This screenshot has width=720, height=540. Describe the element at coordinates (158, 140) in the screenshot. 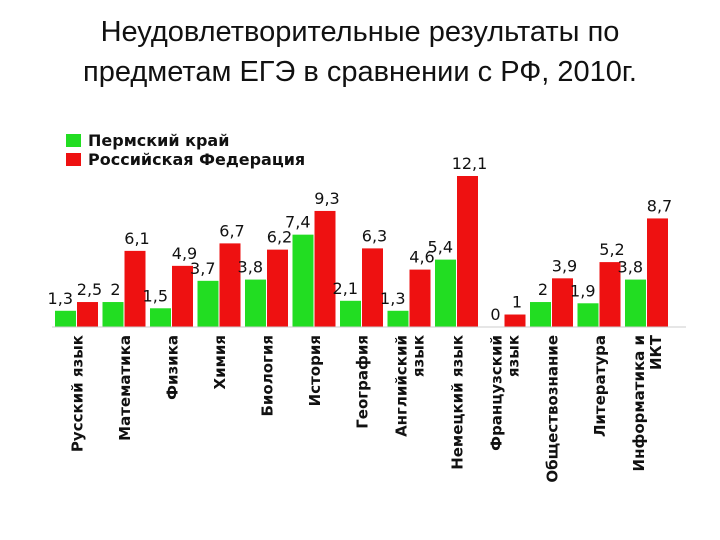

I see `legend-label-perm: Пермский край` at that location.